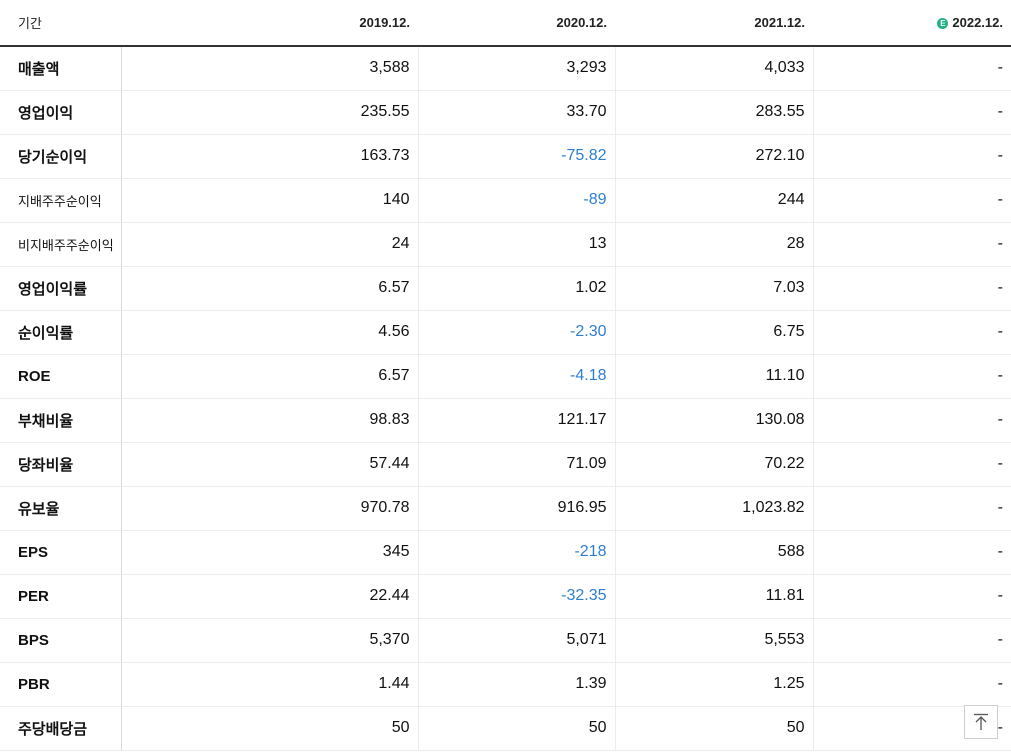 The width and height of the screenshot is (1011, 752). What do you see at coordinates (516, 68) in the screenshot?
I see `cell-2020: 3,293` at bounding box center [516, 68].